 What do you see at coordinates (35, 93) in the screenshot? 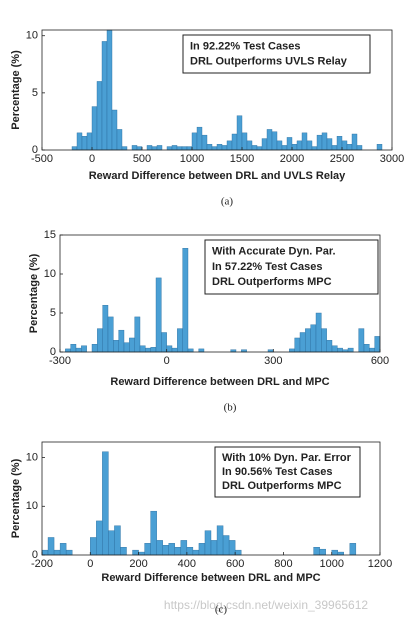
I see `y-tick-label: 5` at bounding box center [35, 93].